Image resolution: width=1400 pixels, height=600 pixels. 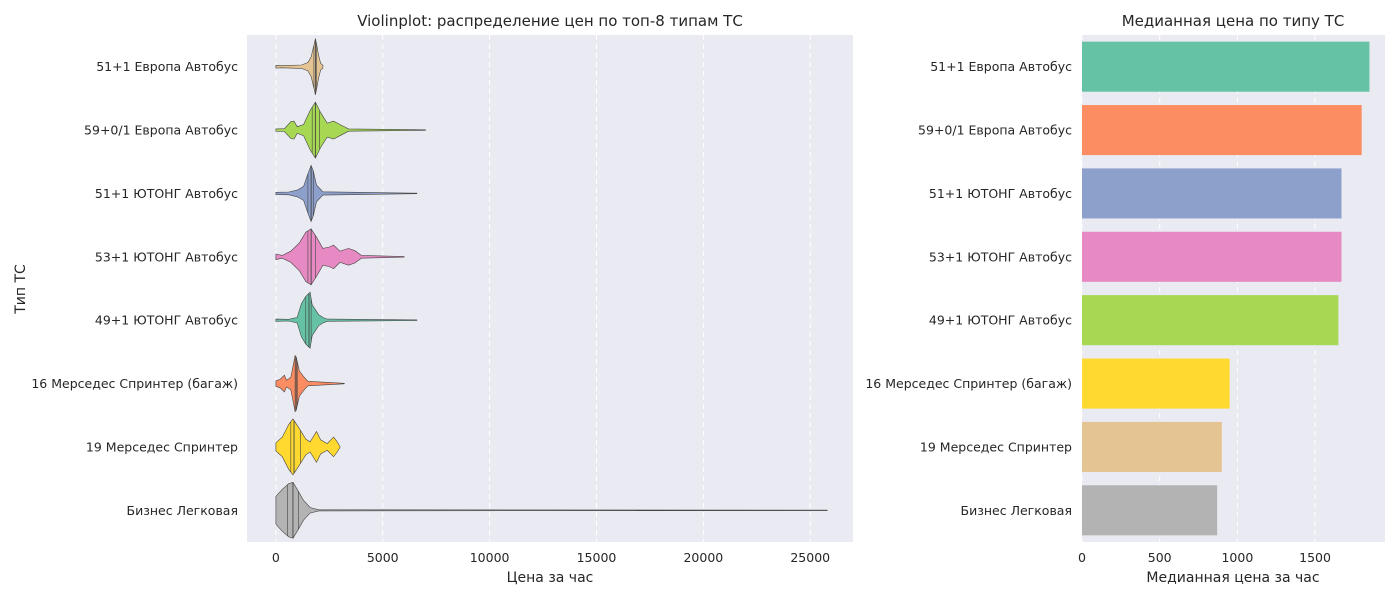 I want to click on violin-y-label: Тип ТС, so click(x=21, y=289).